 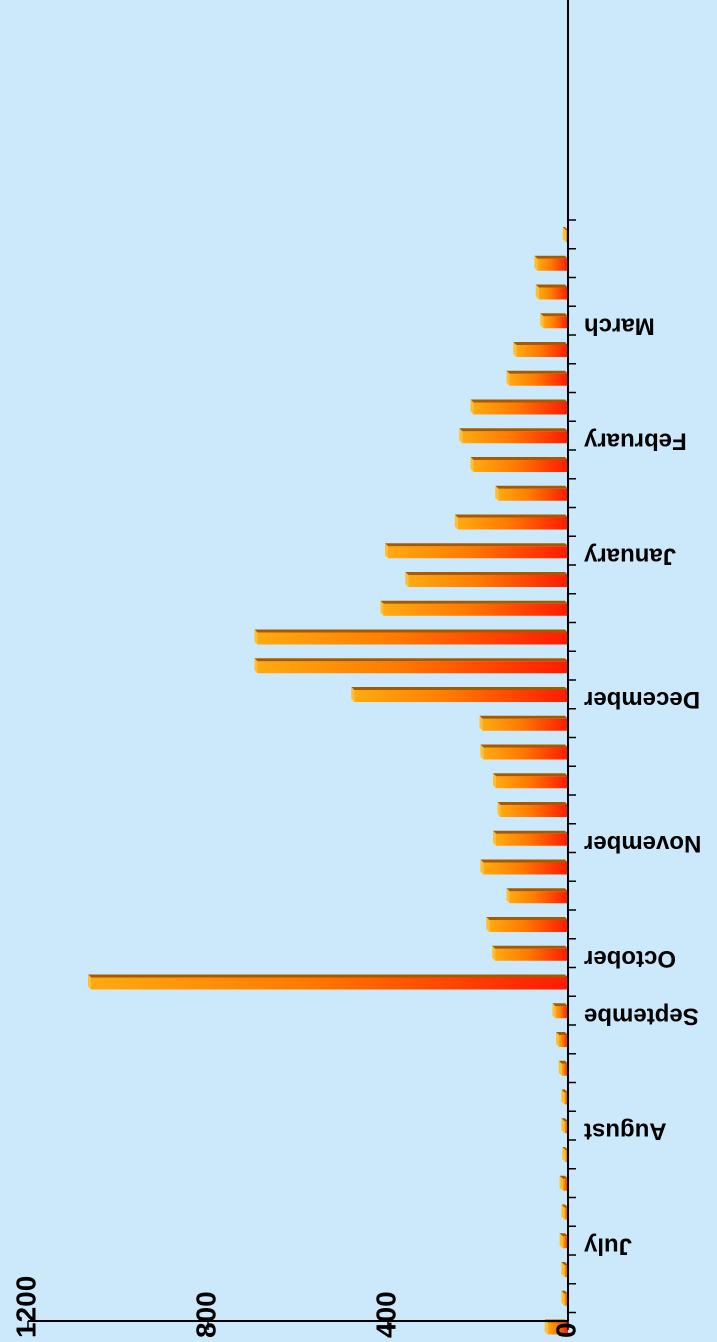 I want to click on month-label: January, so click(x=629, y=555).